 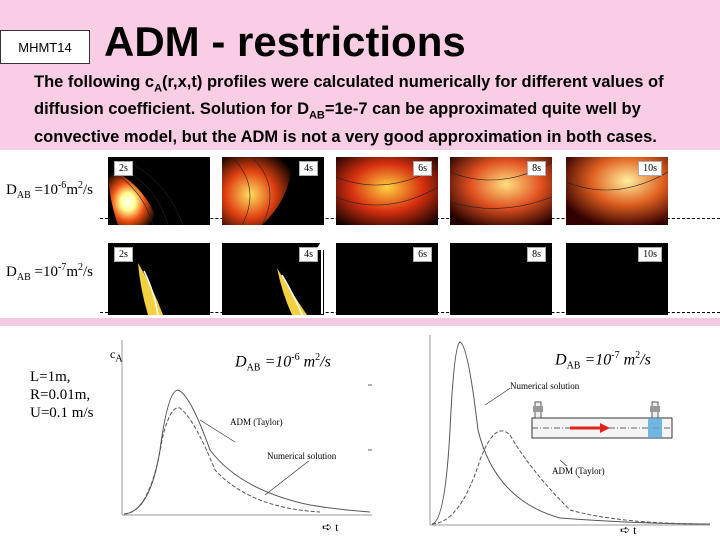 I want to click on slide-badge: MHMT14, so click(x=45, y=47).